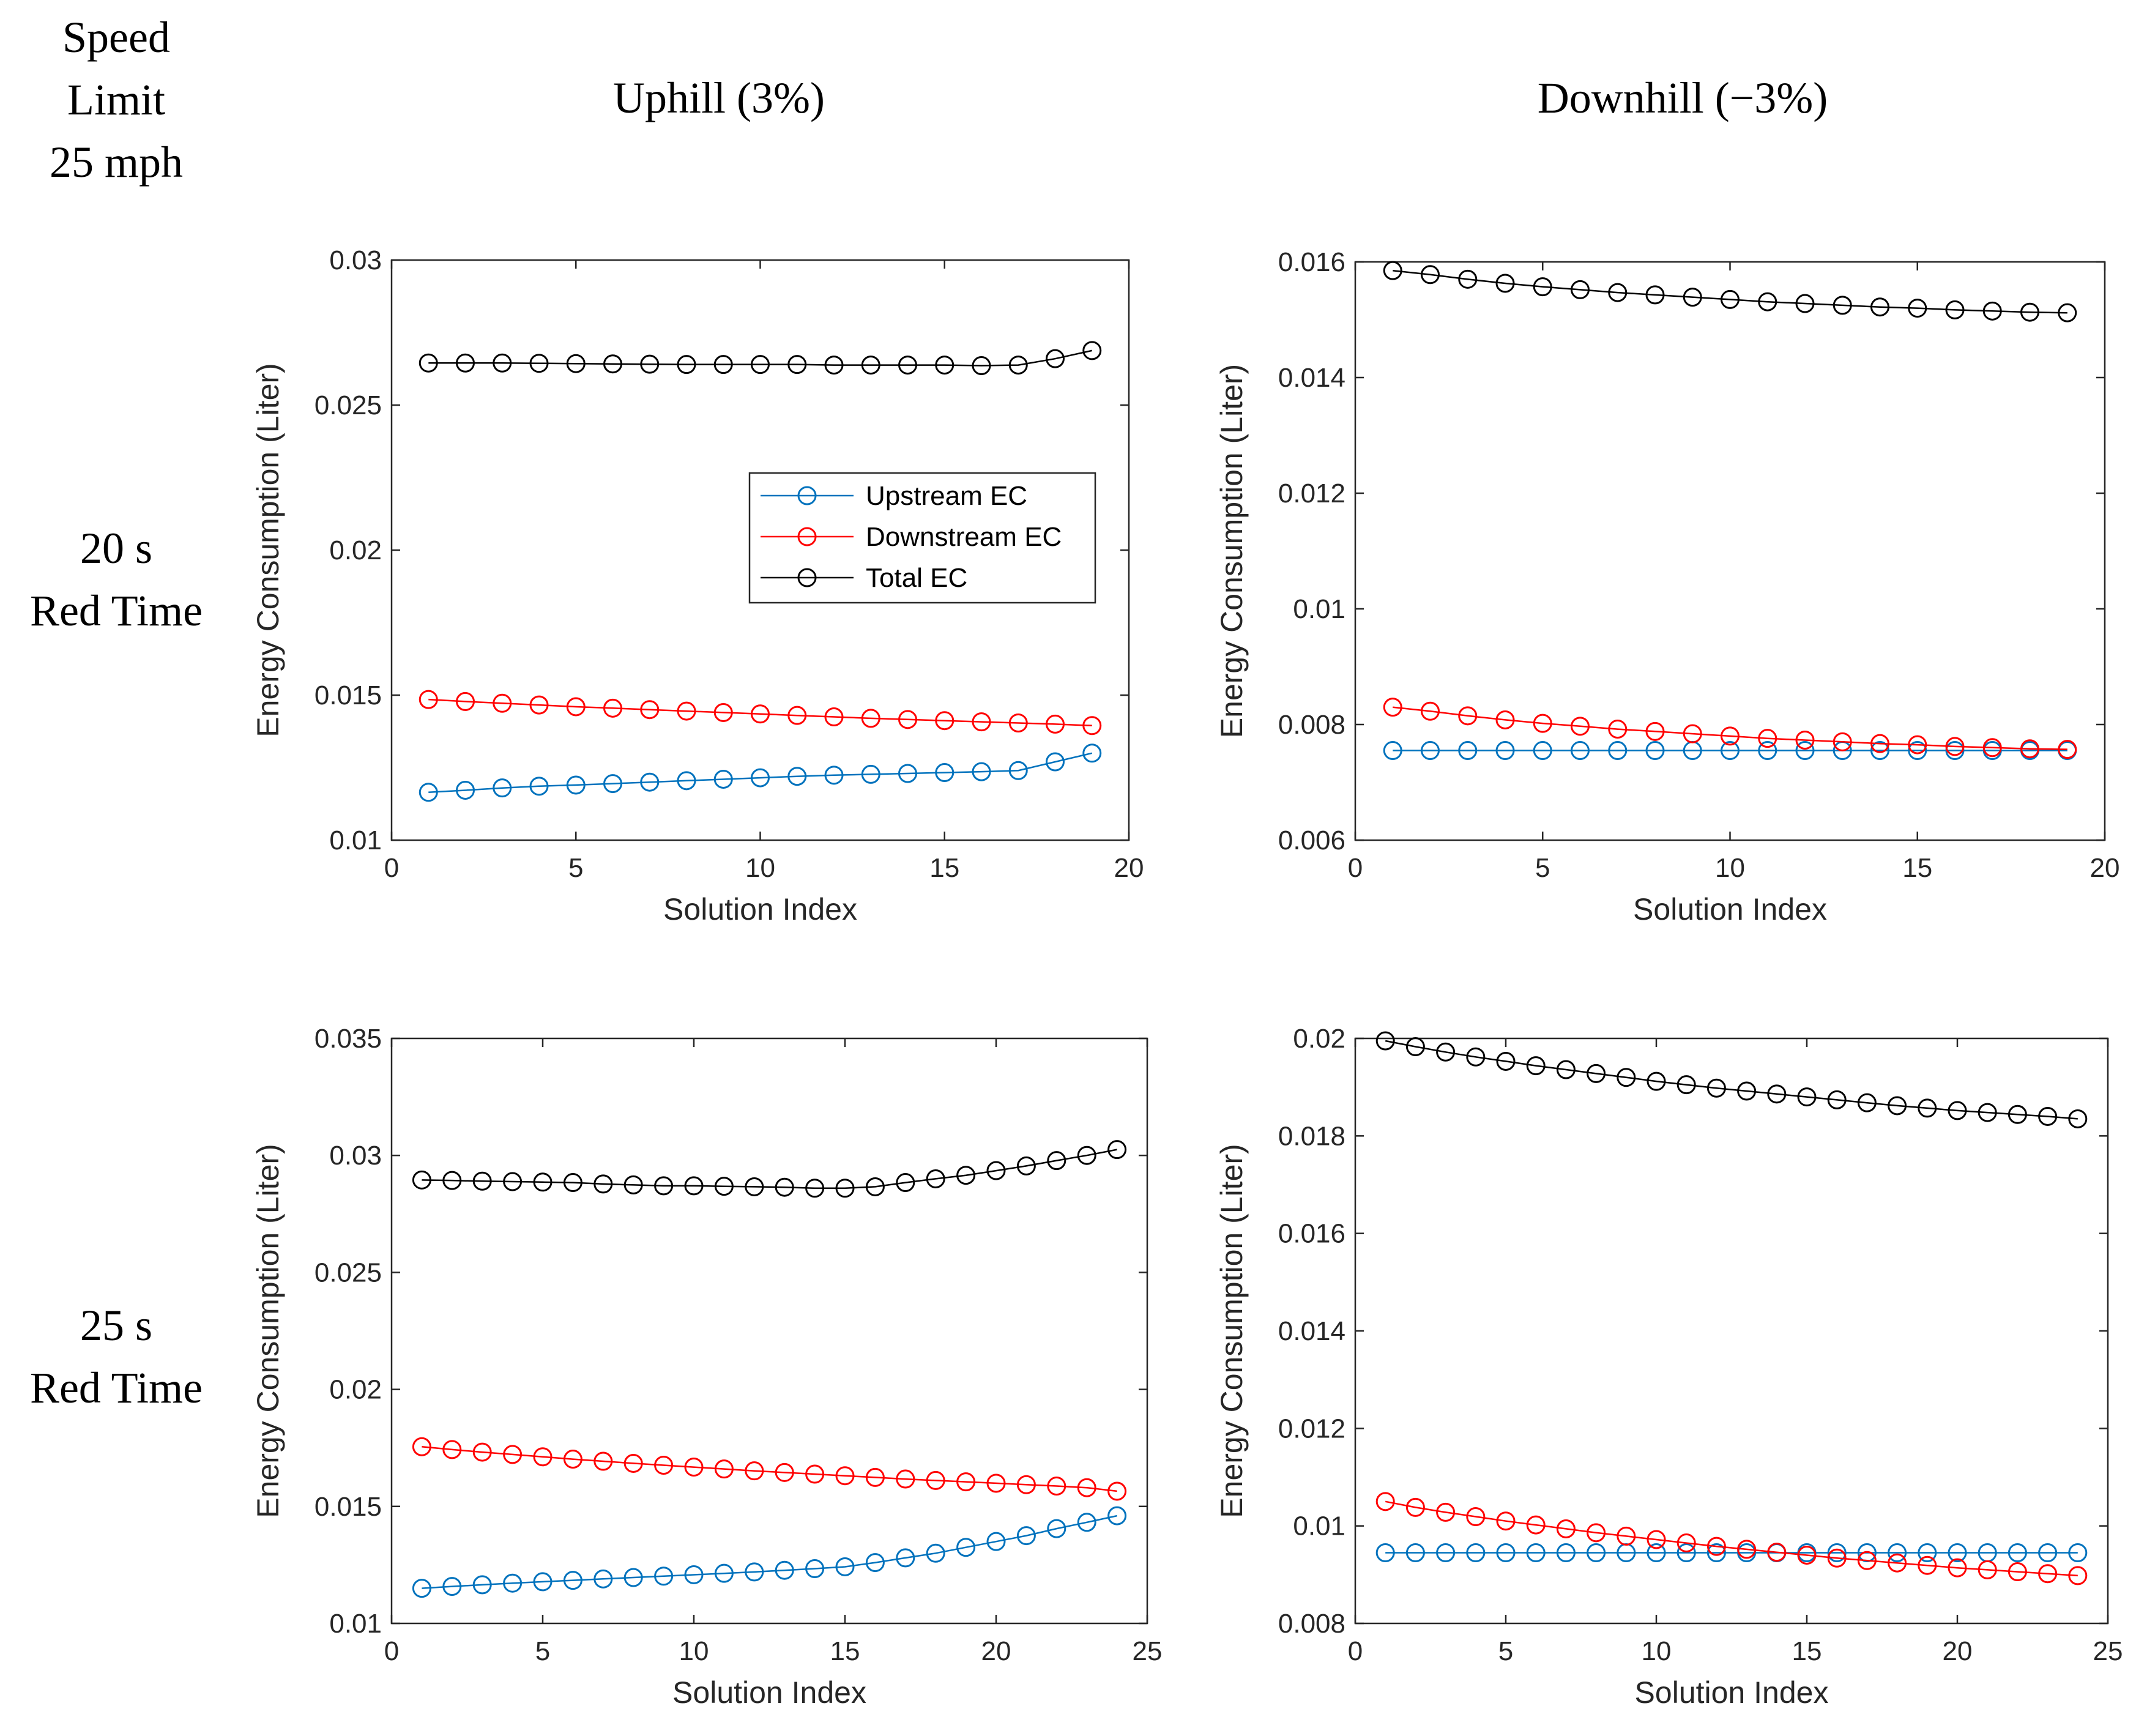  Describe the element at coordinates (1311, 840) in the screenshot. I see `y-tick-label: 0.006` at that location.